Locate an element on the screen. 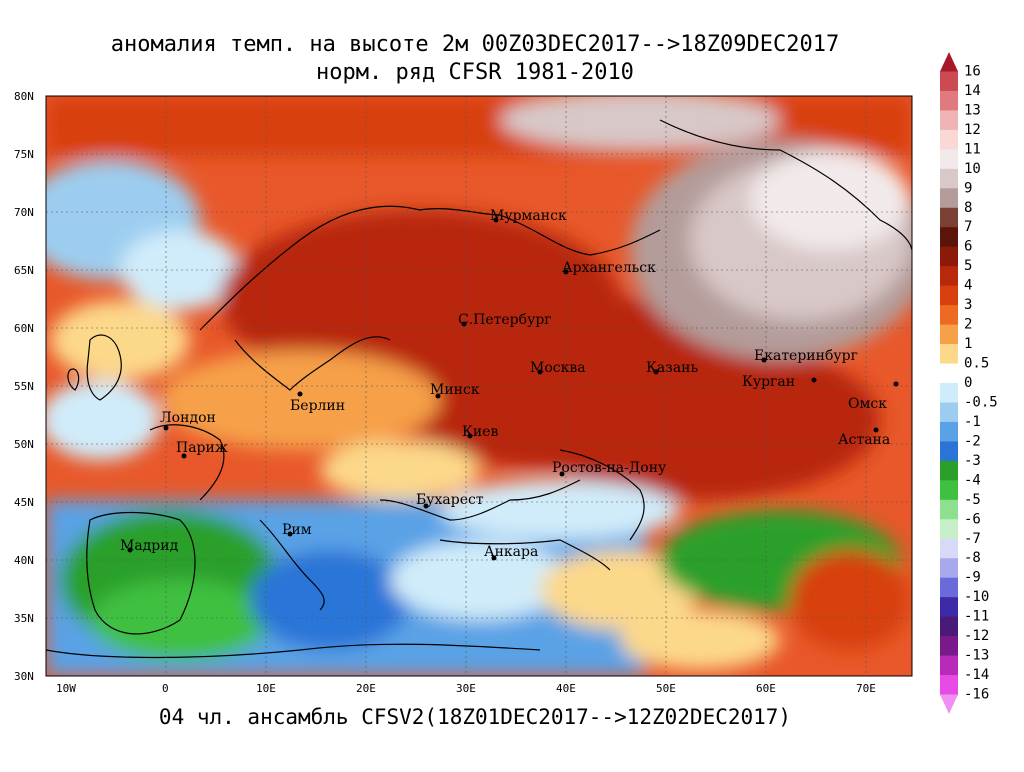 This screenshot has height=772, width=1024. colorbar-label: 3 is located at coordinates (968, 305).